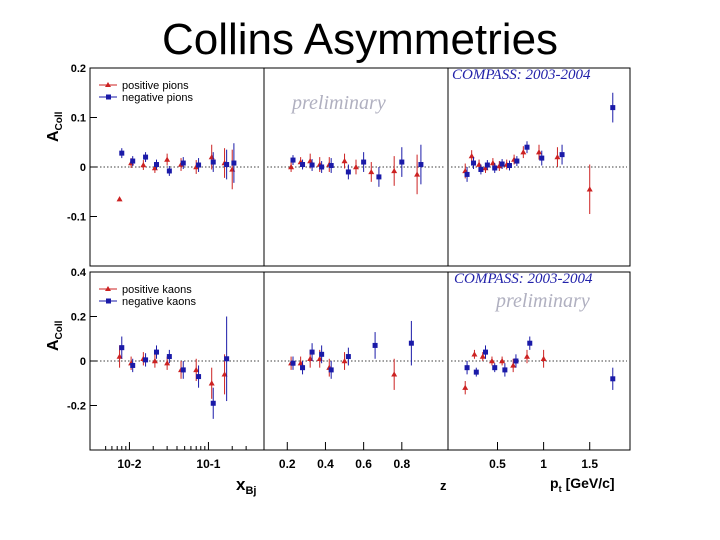 Image resolution: width=720 pixels, height=540 pixels. Describe the element at coordinates (401, 464) in the screenshot. I see `x-tick-label: 0.8` at that location.